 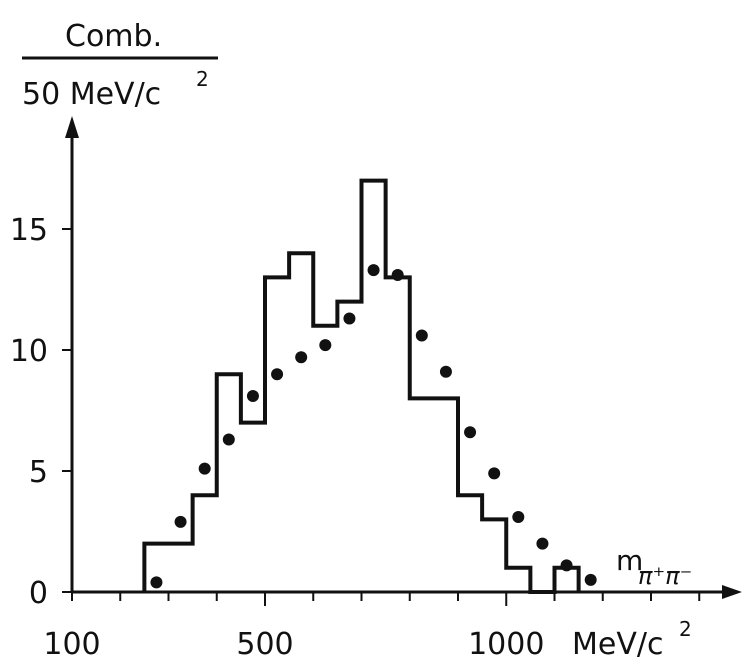 I want to click on y-tick-label: 0, so click(x=38, y=593).